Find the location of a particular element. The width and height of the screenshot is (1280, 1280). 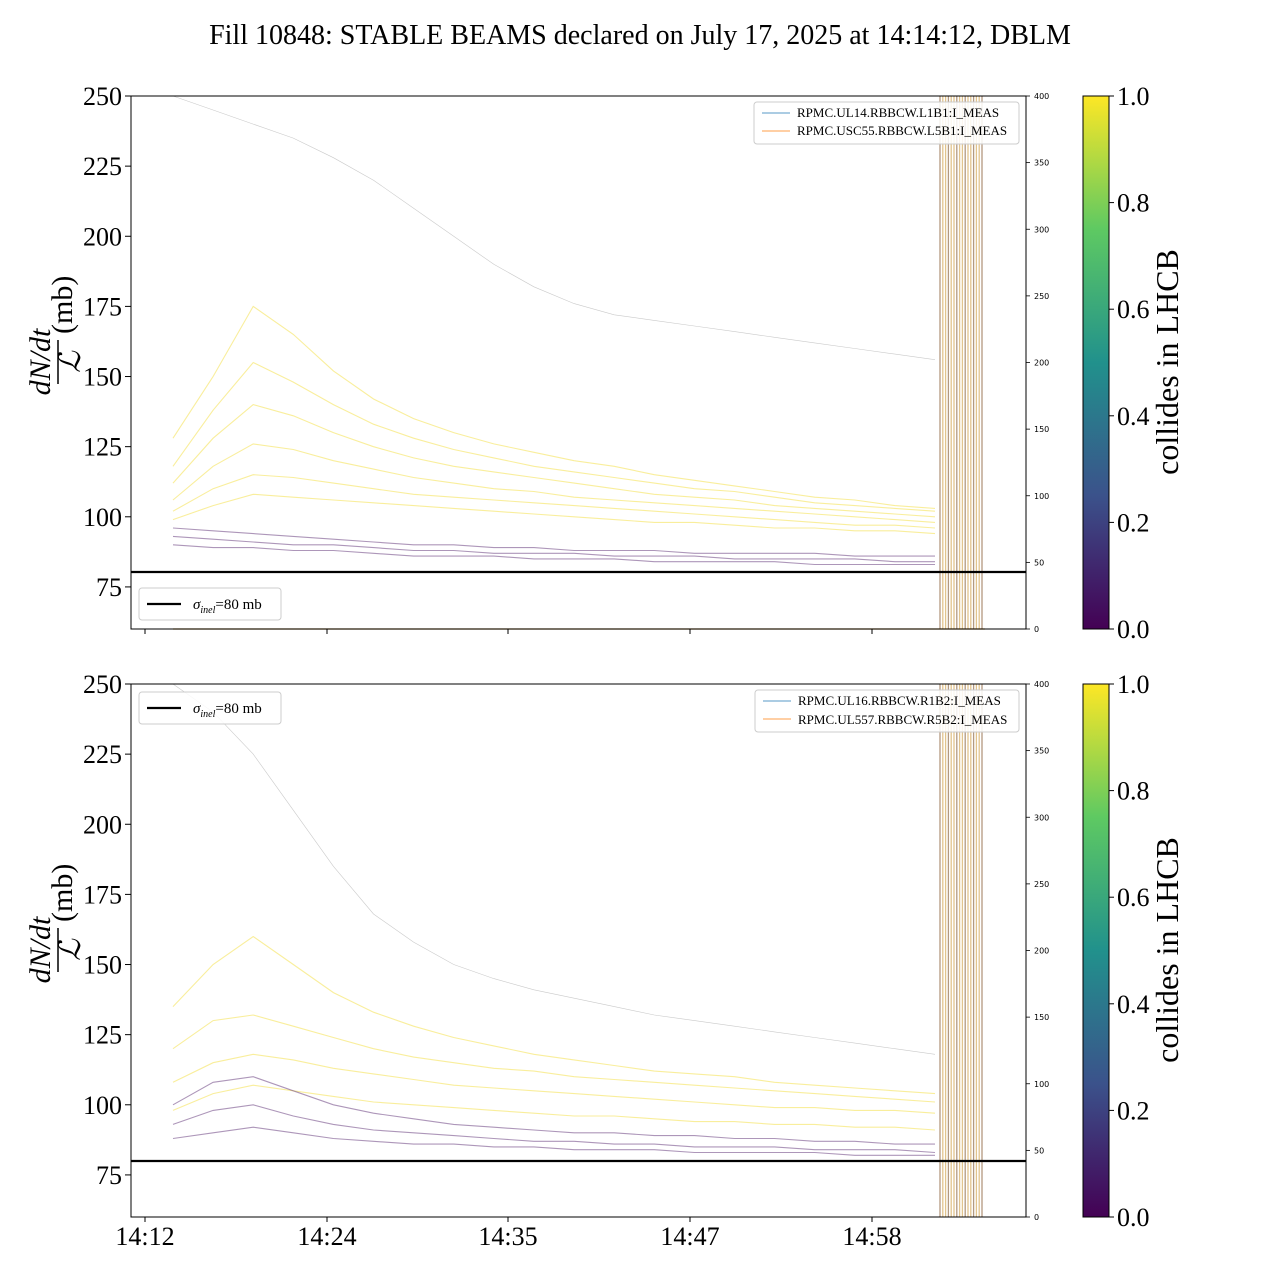

colorbar-bottom: 0.0 0.2 0.4 0.6 0.8 1.0 collides in LHCB is located at coordinates (1133, 951).